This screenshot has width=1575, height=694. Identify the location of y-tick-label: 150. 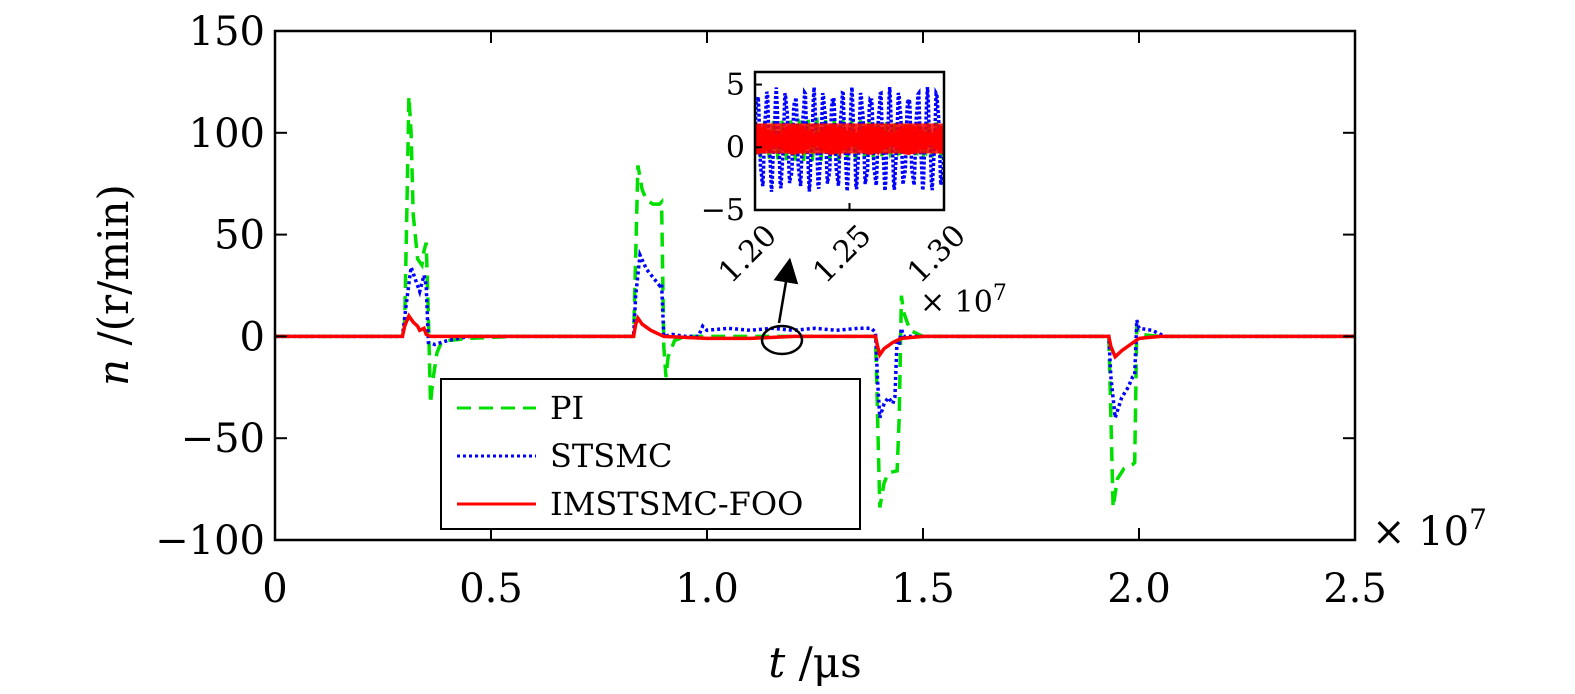
(227, 32).